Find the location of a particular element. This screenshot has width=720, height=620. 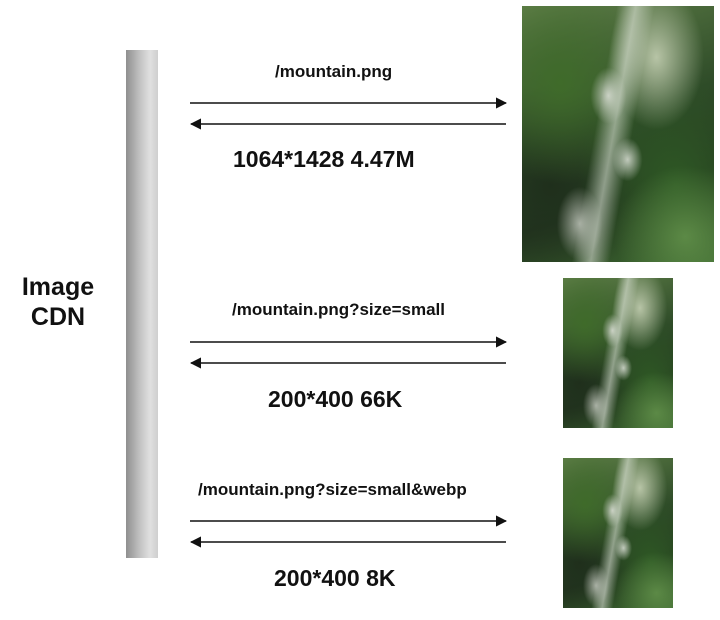

cdn-server-bar is located at coordinates (142, 304).